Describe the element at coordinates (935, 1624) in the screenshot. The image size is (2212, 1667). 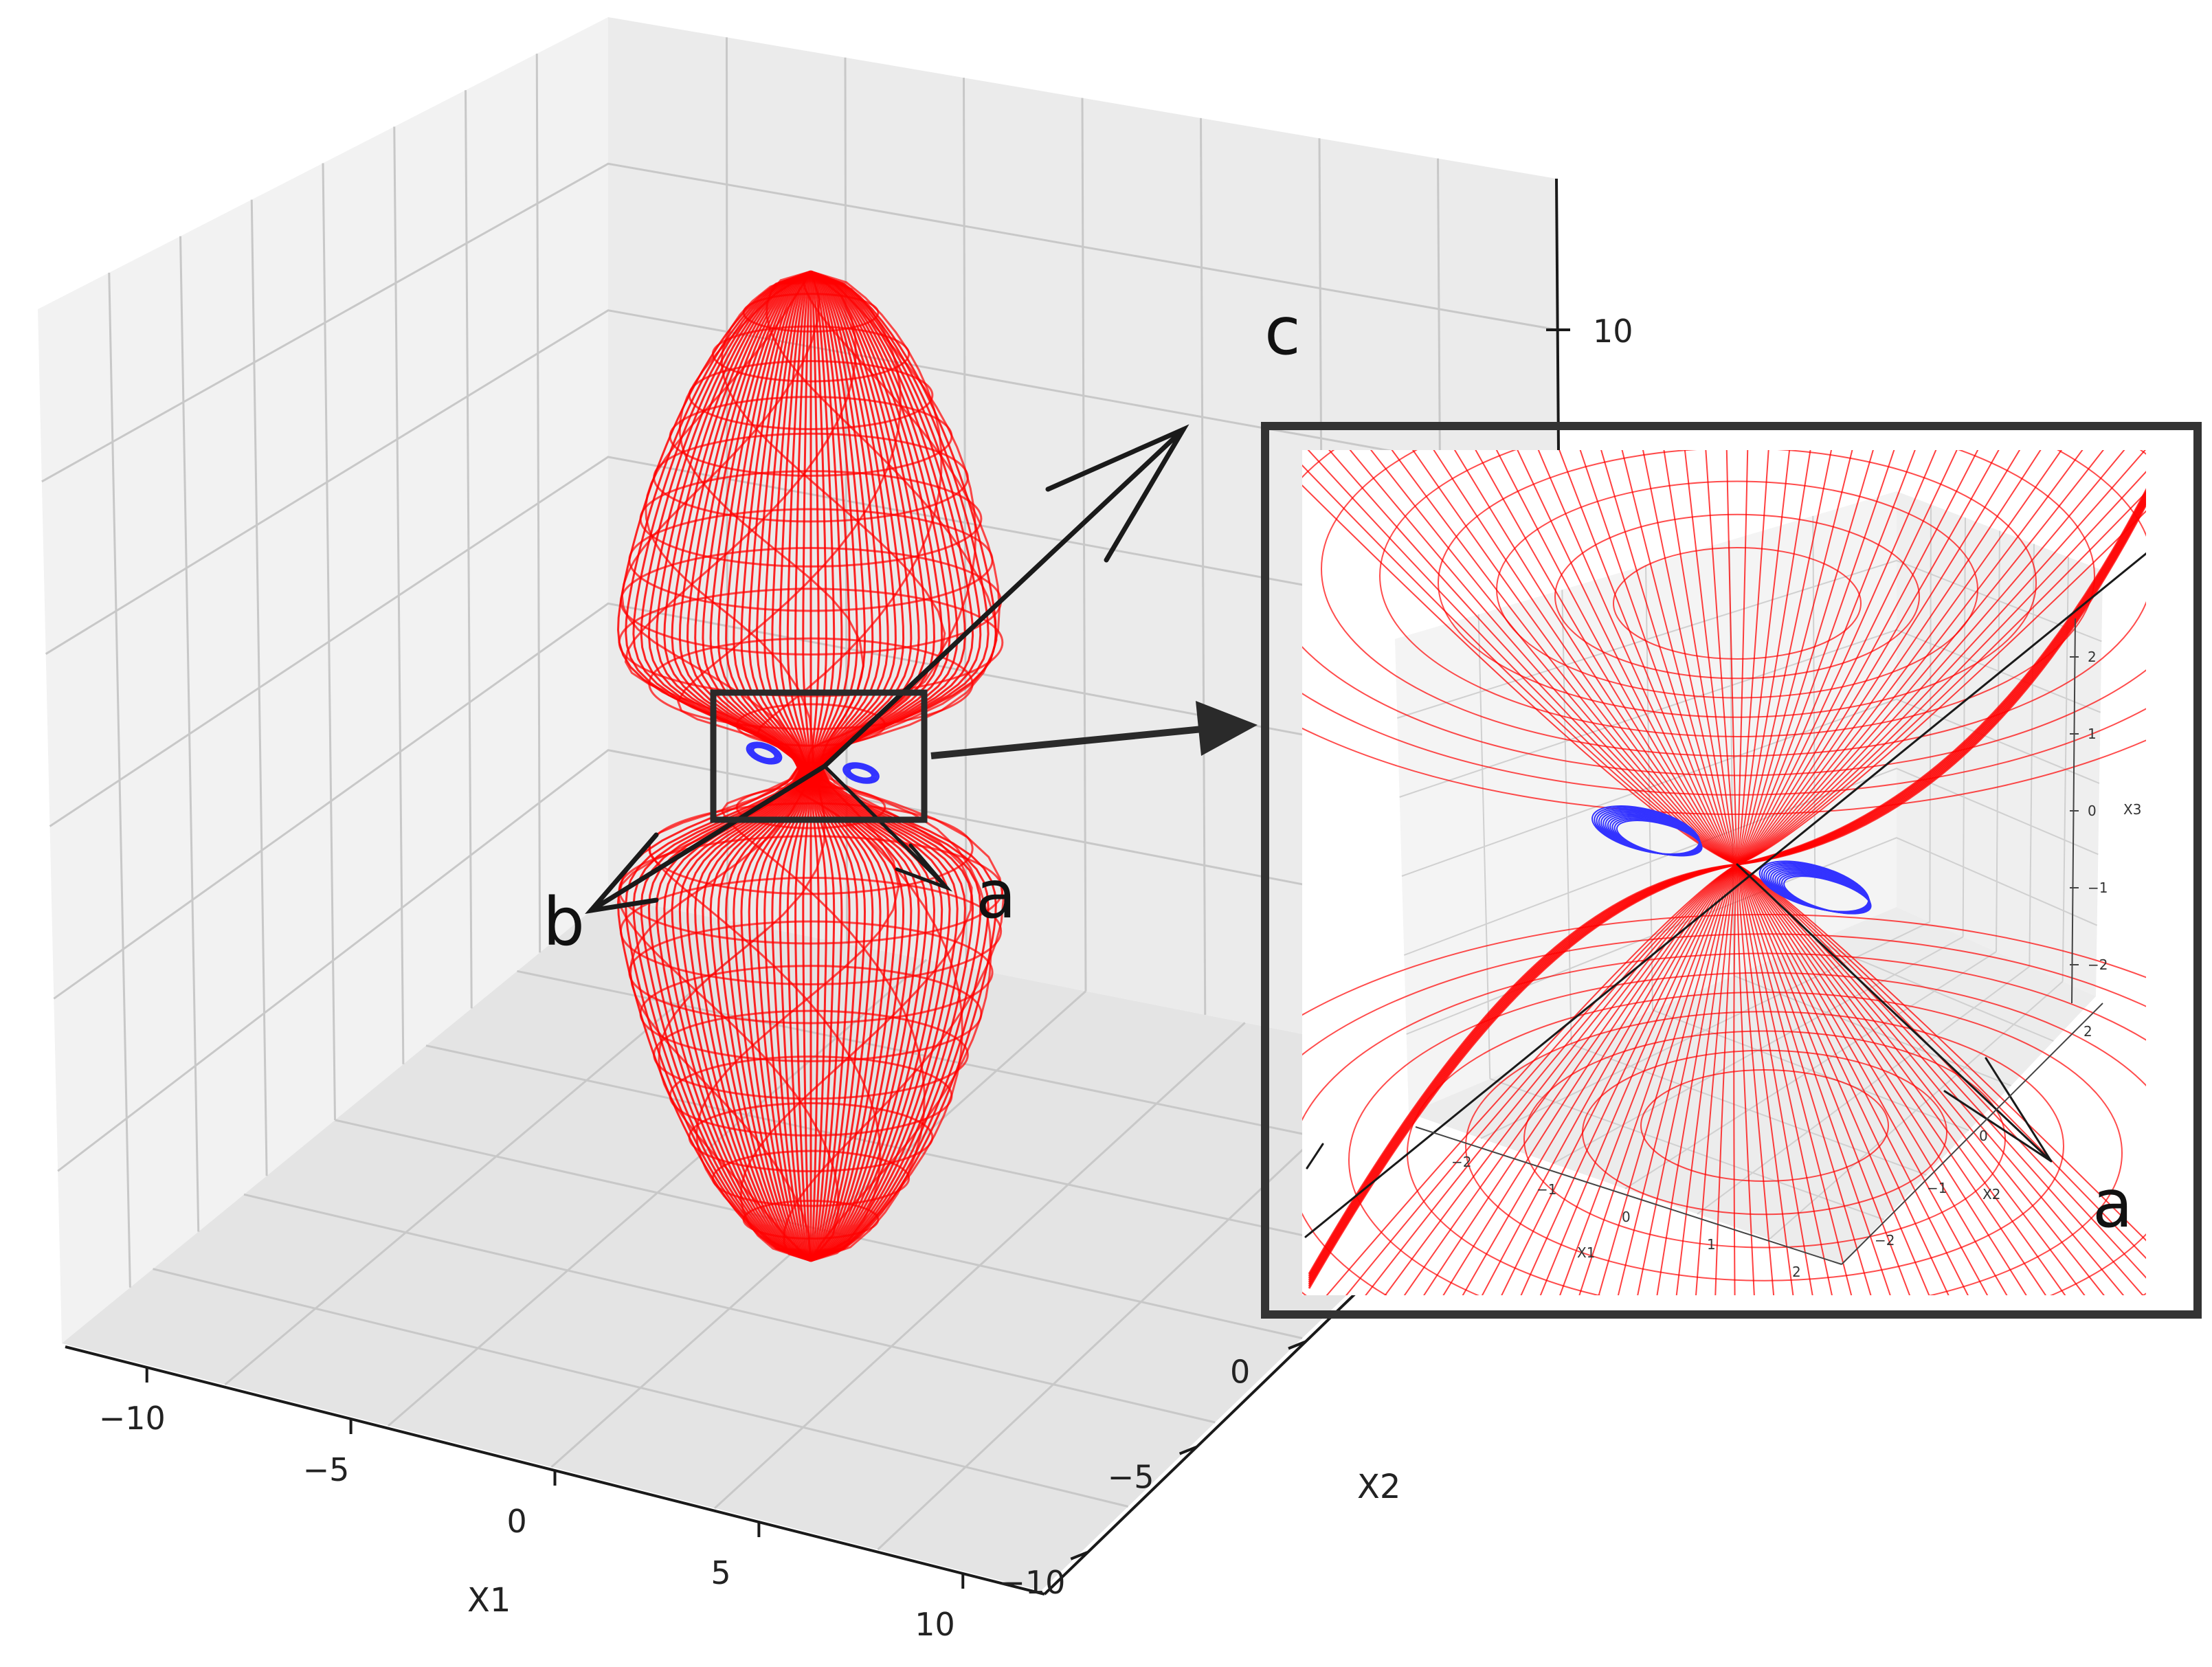
I see `x1-tick-label: 10` at that location.